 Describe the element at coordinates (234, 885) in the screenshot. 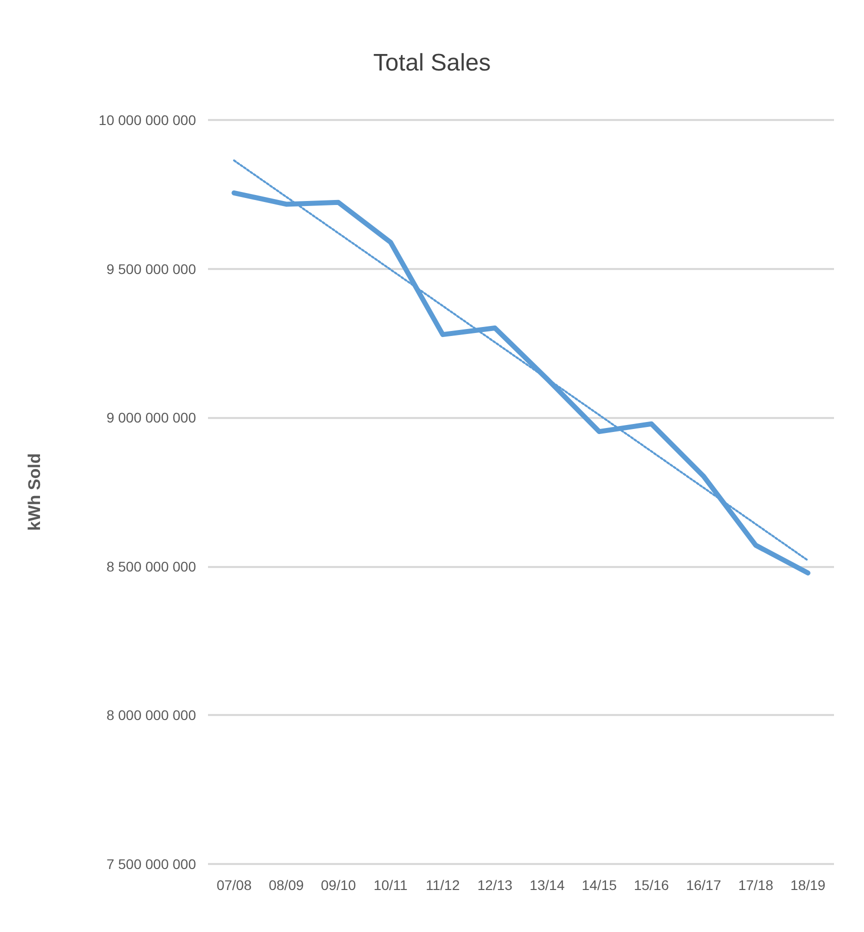

I see `x-tick-label: 07/08` at that location.